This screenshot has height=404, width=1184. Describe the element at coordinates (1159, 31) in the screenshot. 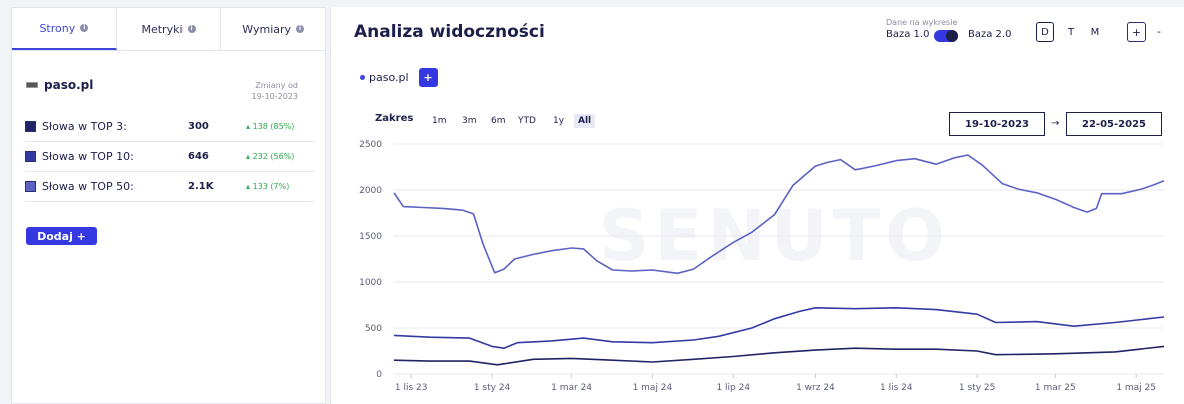

I see `zoom-out-button: -` at that location.